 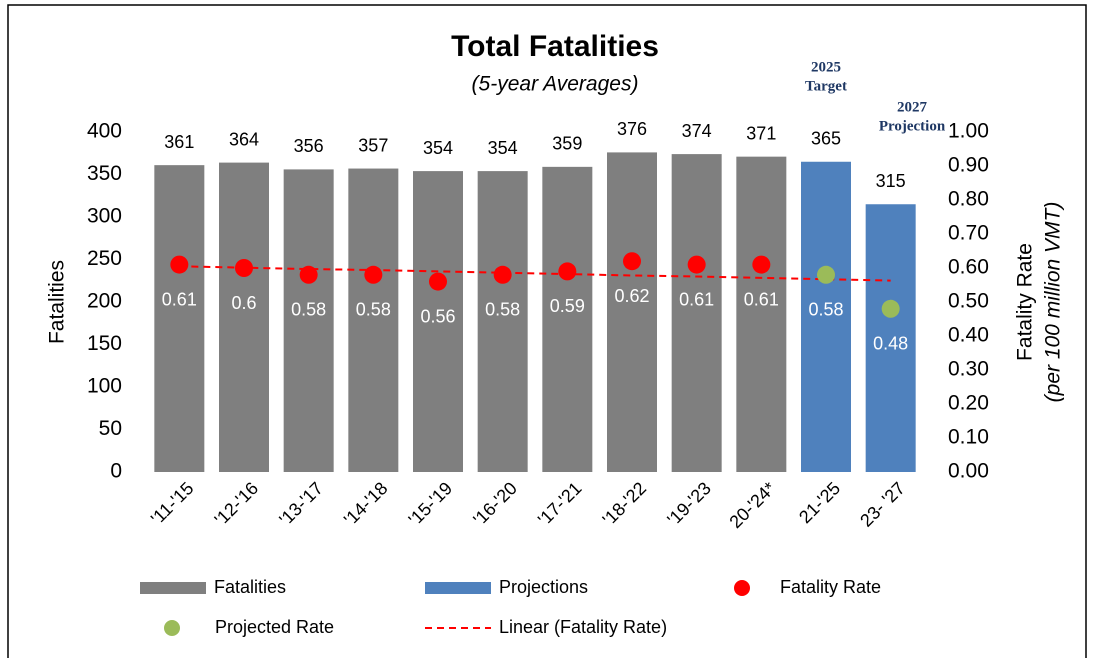 I want to click on x-tick-label: '18-'22, so click(x=625, y=504).